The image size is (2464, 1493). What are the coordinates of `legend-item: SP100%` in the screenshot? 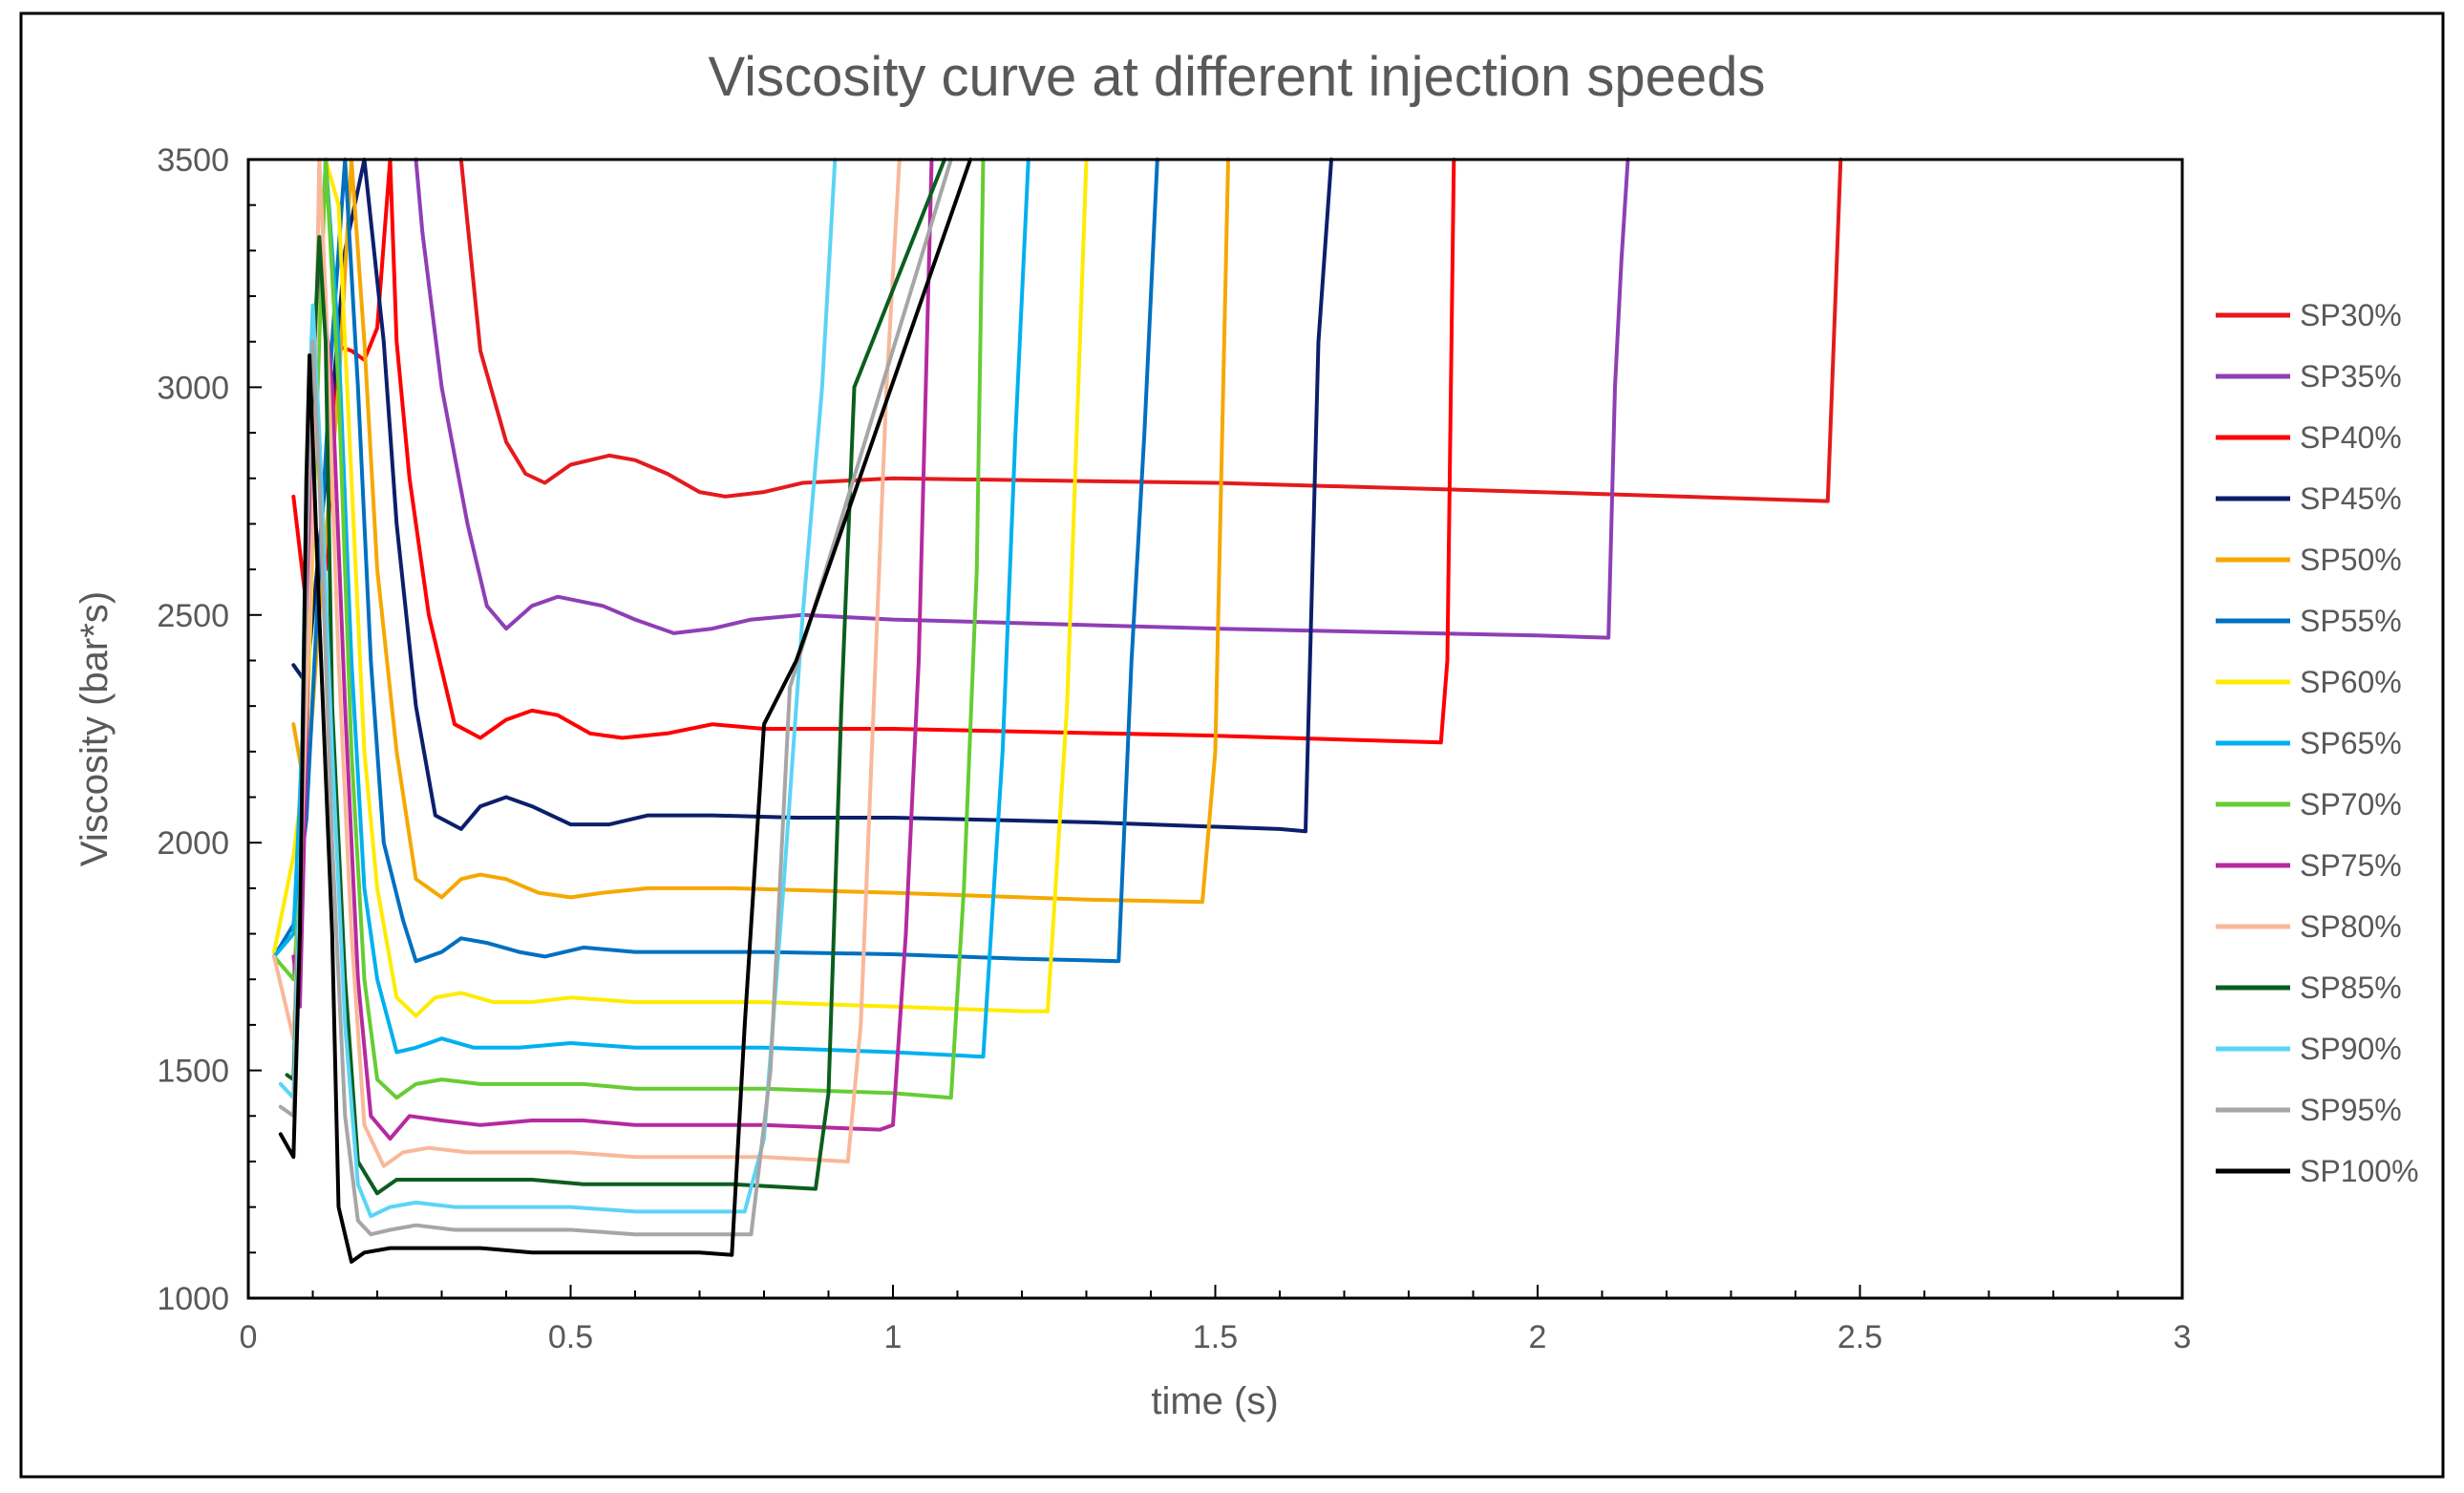 It's located at (2317, 1171).